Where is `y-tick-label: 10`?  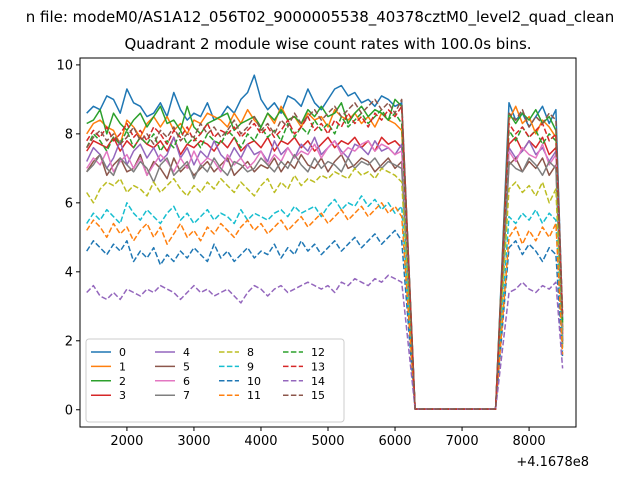 y-tick-label: 10 is located at coordinates (64, 65).